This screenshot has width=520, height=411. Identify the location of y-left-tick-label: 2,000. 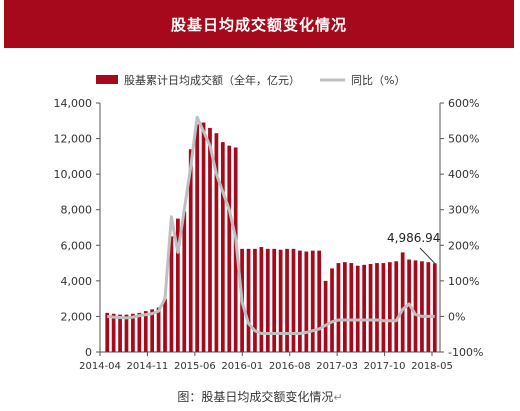
(77, 316).